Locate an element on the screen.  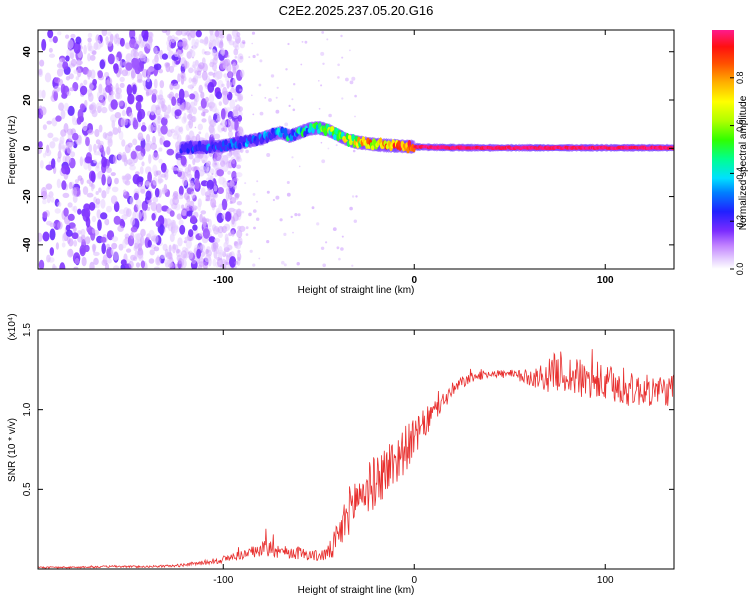
figure-title: C2E2.2025.237.05.20.G16 is located at coordinates (356, 10).